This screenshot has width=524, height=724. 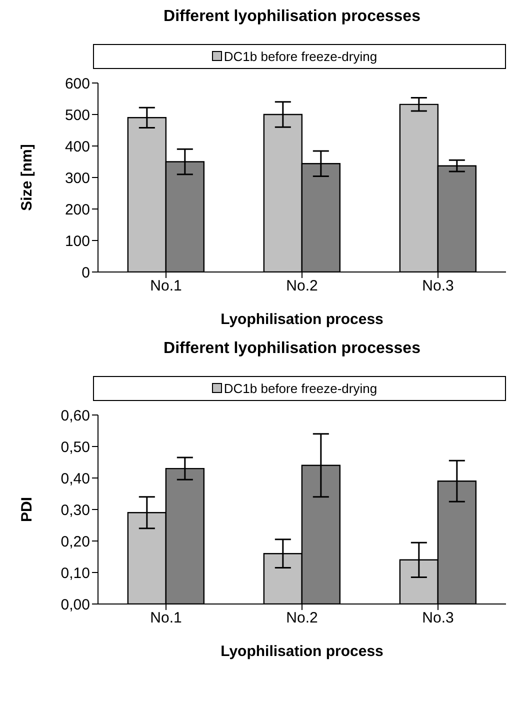 I want to click on y-tick-label: 300, so click(x=77, y=178).